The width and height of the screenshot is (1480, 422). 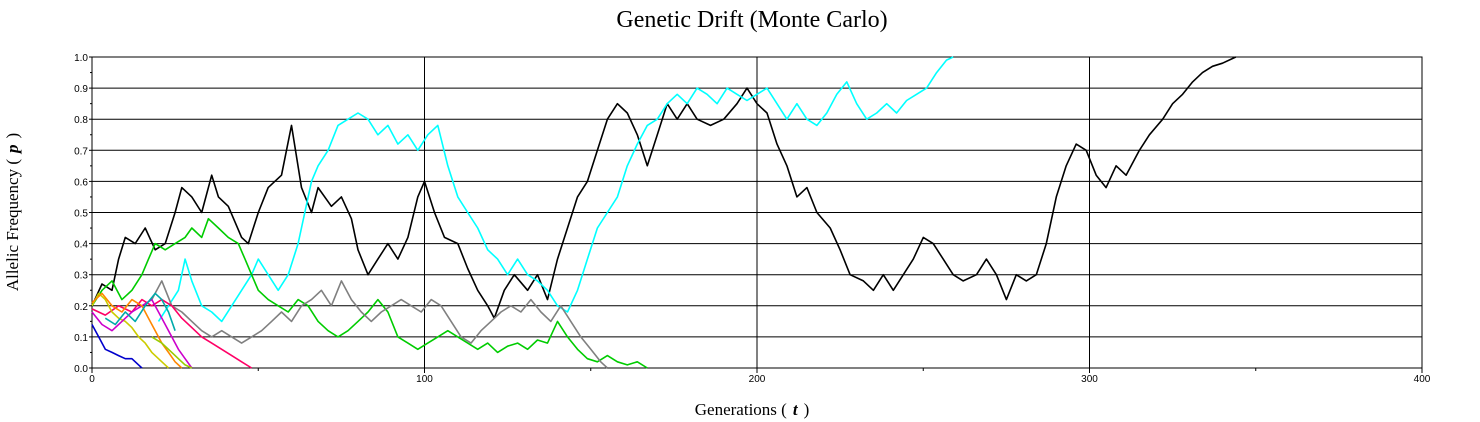 What do you see at coordinates (12, 136) in the screenshot?
I see `y-axis-label-close: )` at bounding box center [12, 136].